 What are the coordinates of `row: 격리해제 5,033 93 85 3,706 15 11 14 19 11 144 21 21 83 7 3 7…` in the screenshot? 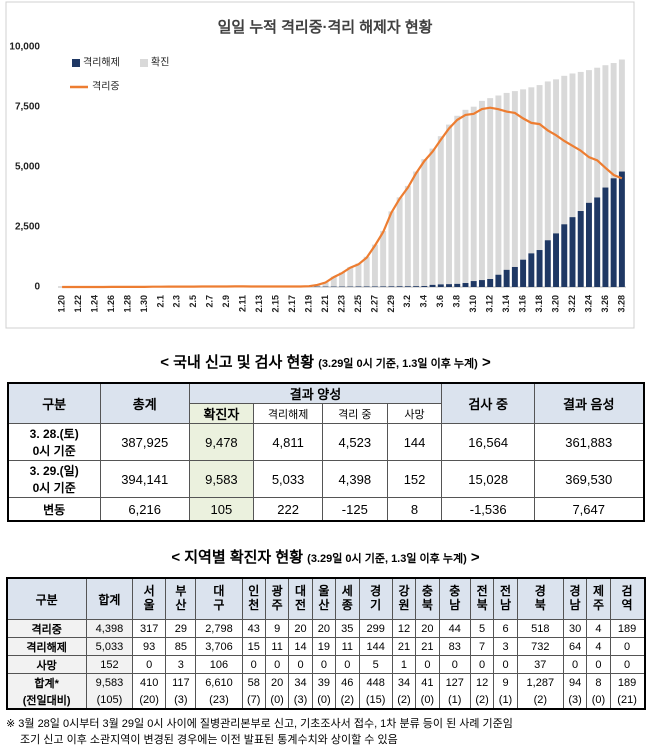 It's located at (326, 646).